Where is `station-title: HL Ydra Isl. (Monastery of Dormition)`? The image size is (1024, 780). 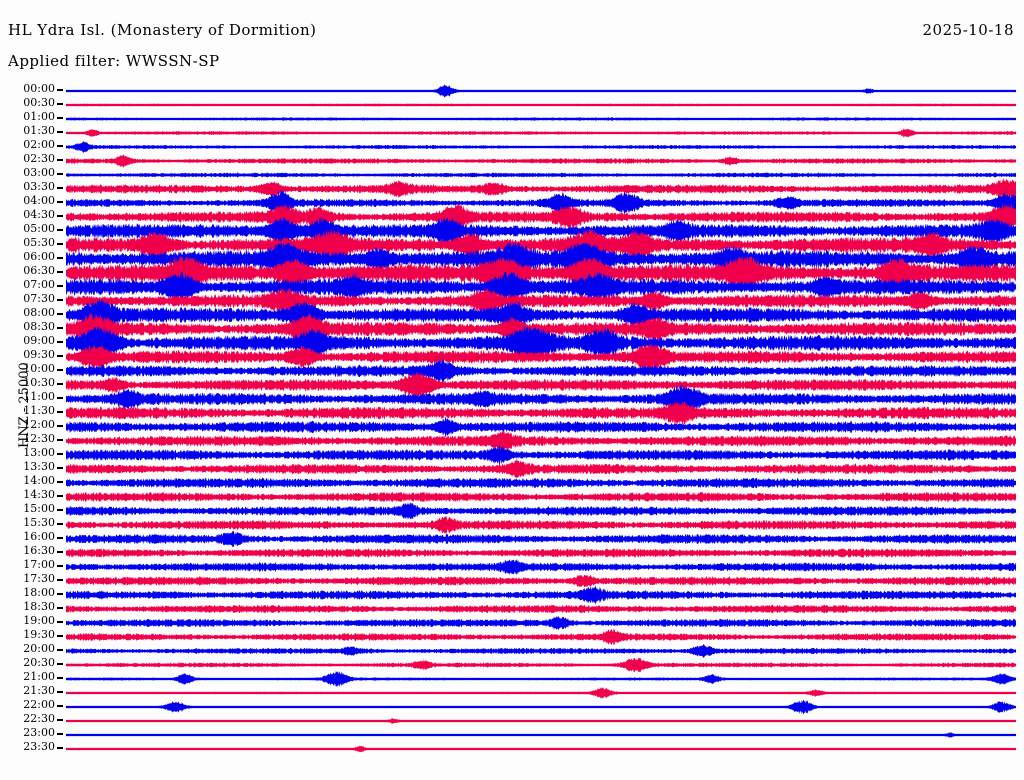
station-title: HL Ydra Isl. (Monastery of Dormition) is located at coordinates (162, 30).